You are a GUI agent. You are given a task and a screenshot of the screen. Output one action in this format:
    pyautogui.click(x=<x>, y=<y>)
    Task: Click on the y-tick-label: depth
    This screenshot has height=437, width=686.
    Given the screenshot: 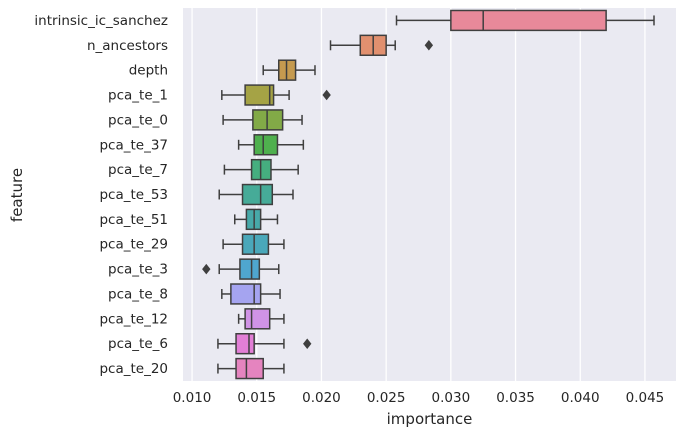 What is the action you would take?
    pyautogui.click(x=148, y=71)
    